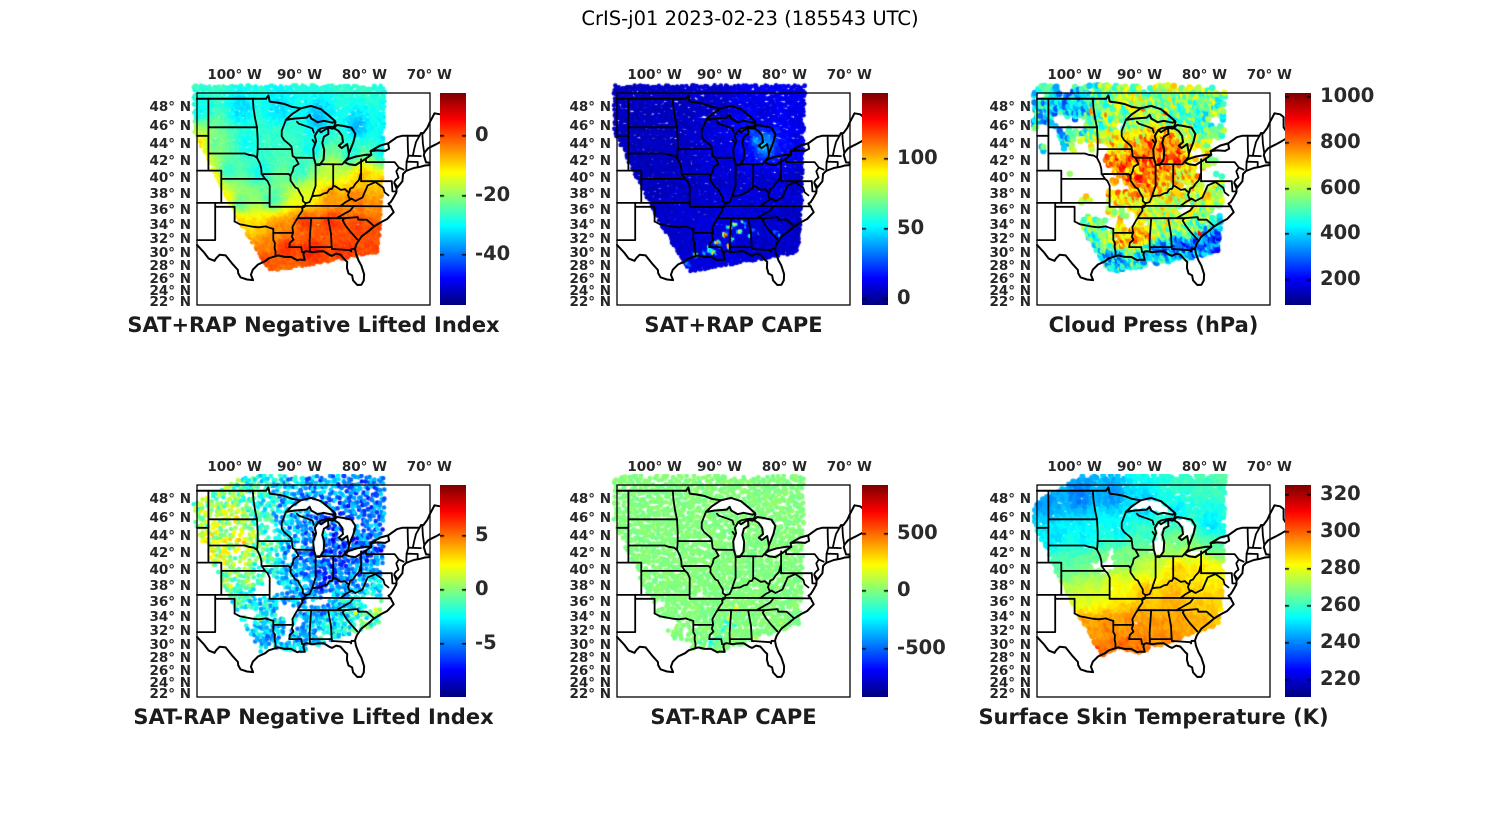 The width and height of the screenshot is (1500, 825). Describe the element at coordinates (1010, 290) in the screenshot. I see `lat-tick-label: 24° N` at that location.